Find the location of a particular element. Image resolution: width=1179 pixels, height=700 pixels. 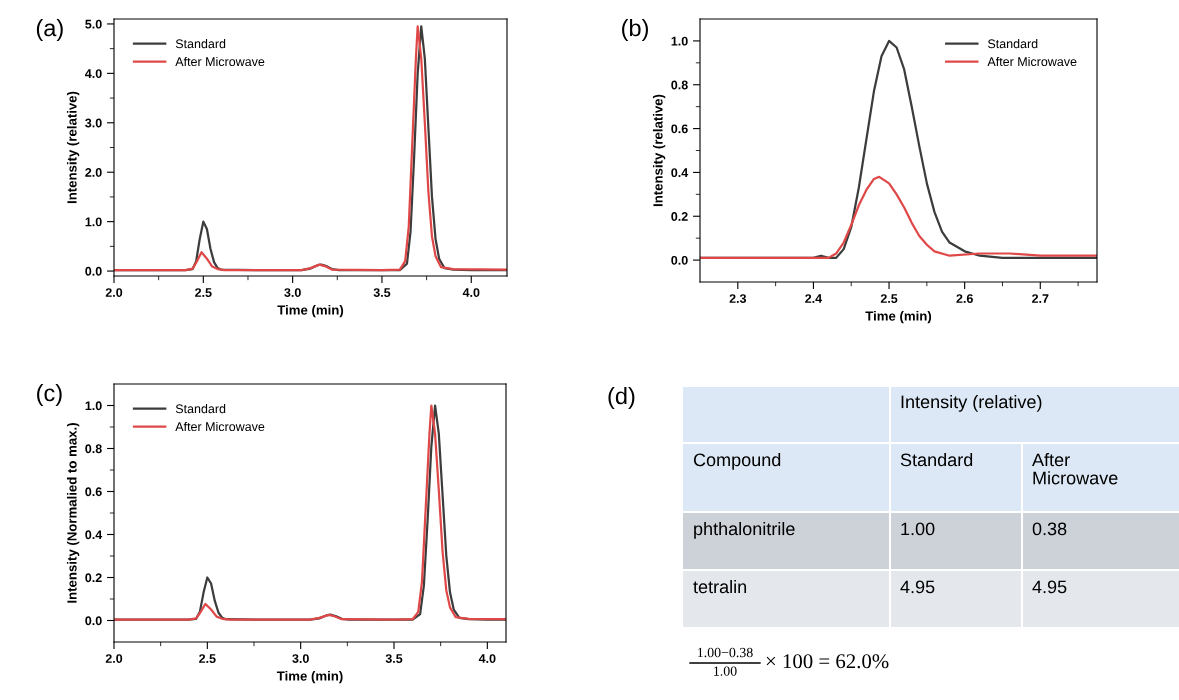

x-tick-label: 2.7 is located at coordinates (1040, 298).